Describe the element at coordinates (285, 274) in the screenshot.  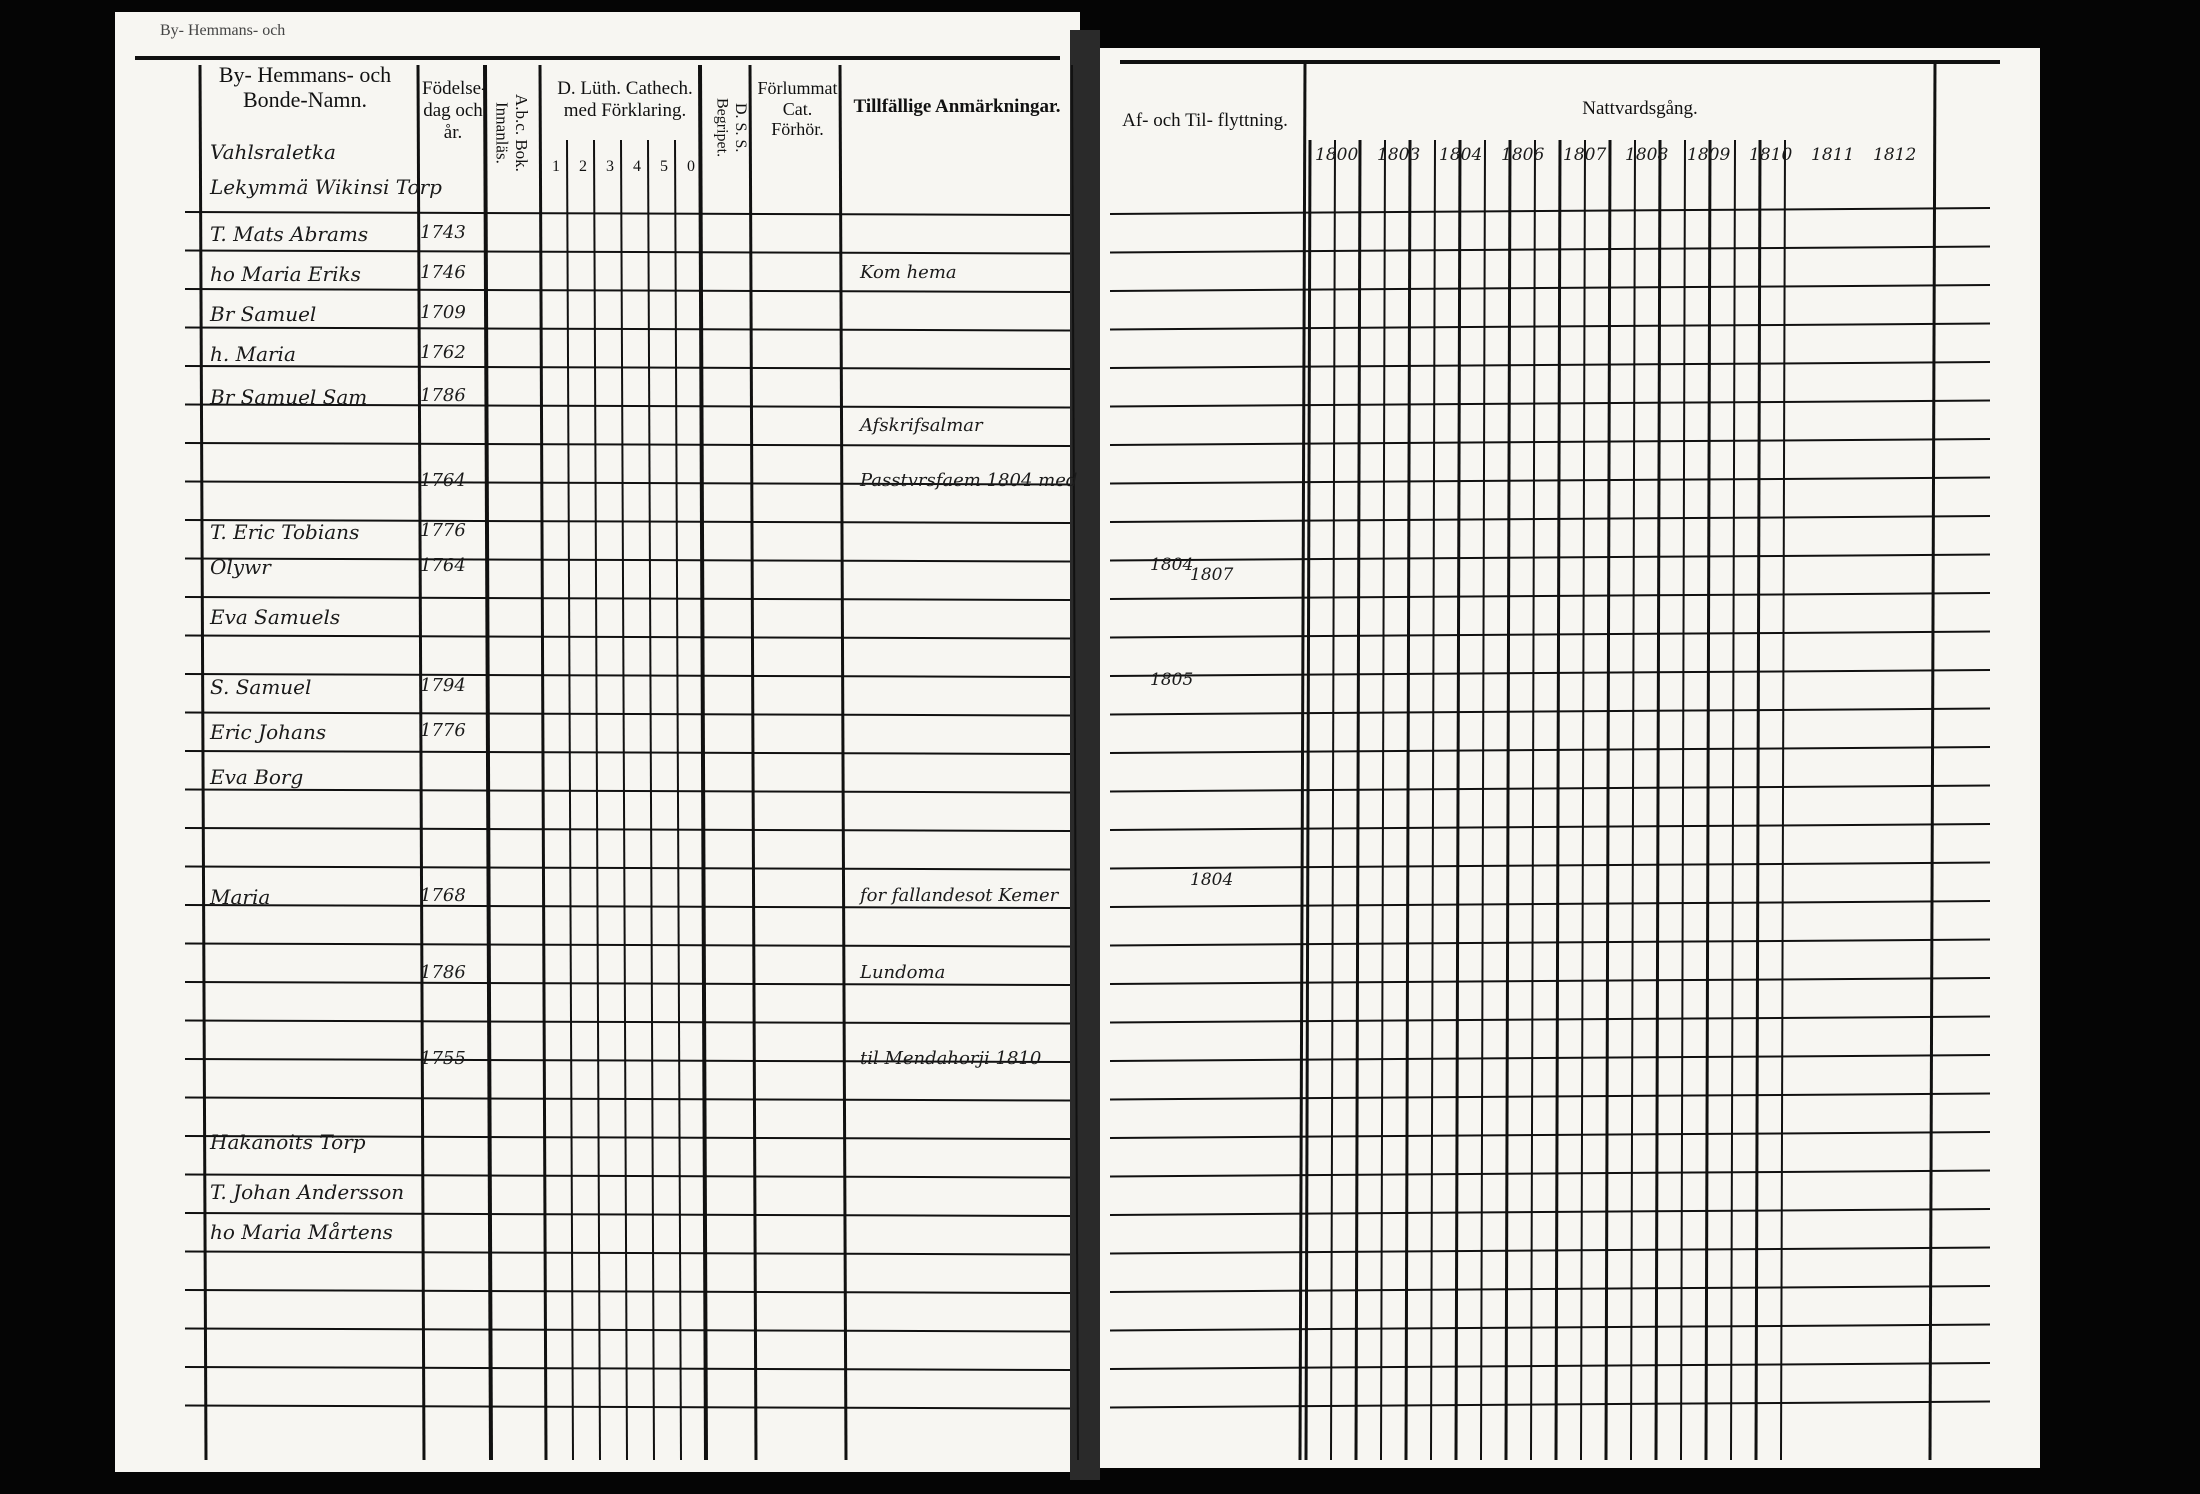
I see `entry-name: ho Maria Eriks` at that location.